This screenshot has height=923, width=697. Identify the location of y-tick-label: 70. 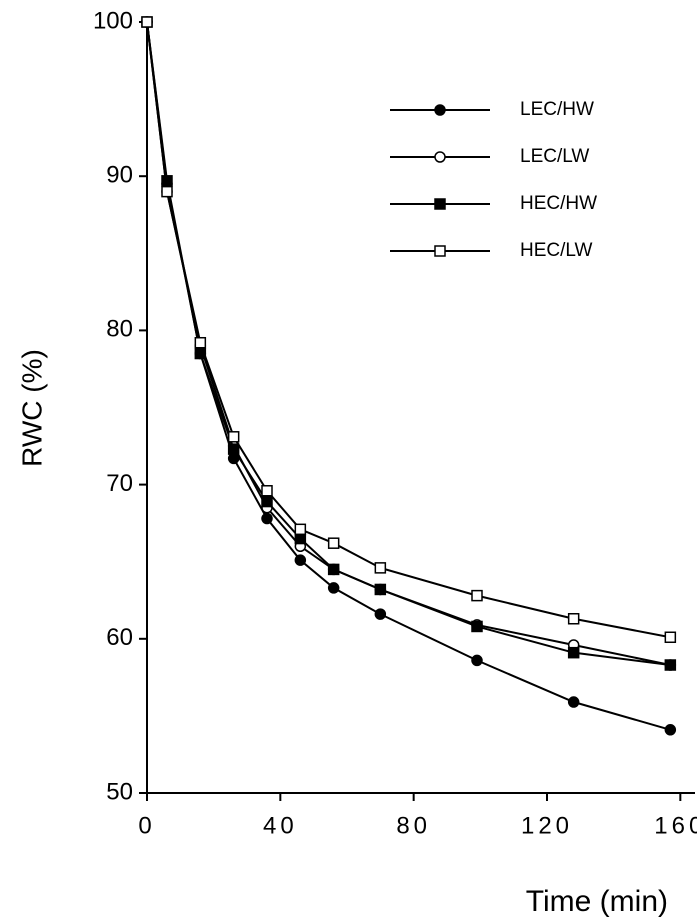
(119, 483).